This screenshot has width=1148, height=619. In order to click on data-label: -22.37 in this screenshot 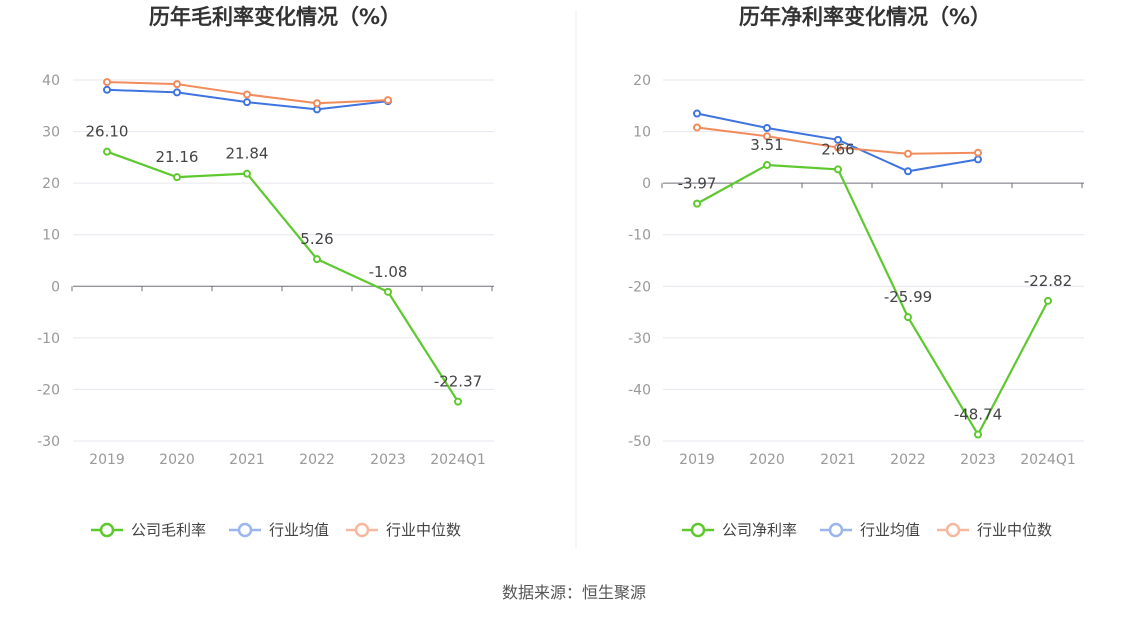, I will do `click(458, 382)`.